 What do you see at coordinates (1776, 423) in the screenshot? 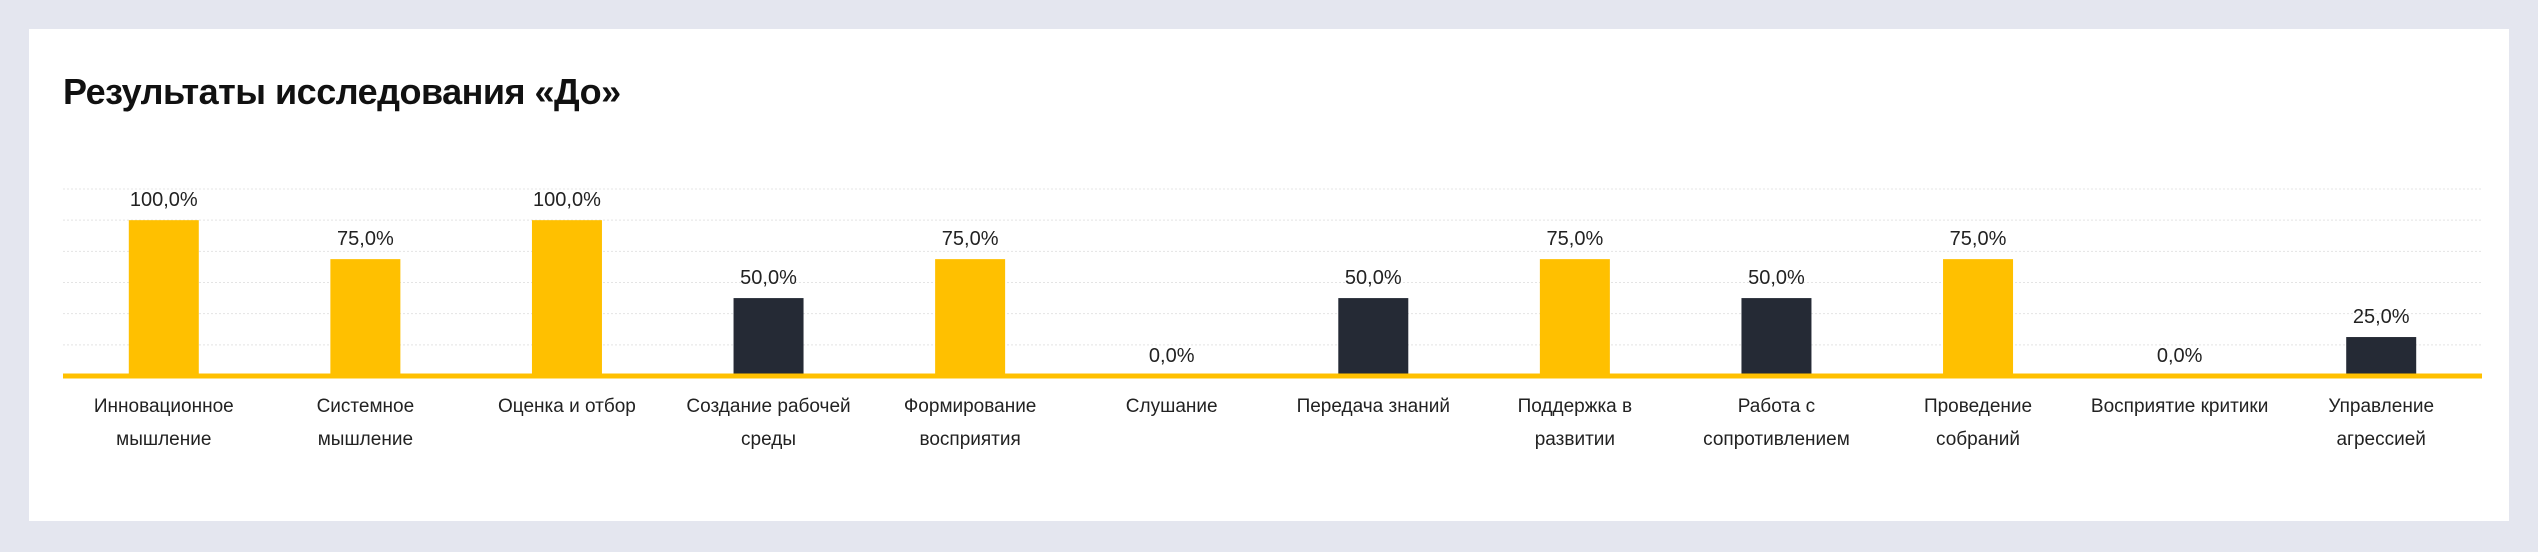
I see `x-tick-label: Работа с сопротивлением` at bounding box center [1776, 423].